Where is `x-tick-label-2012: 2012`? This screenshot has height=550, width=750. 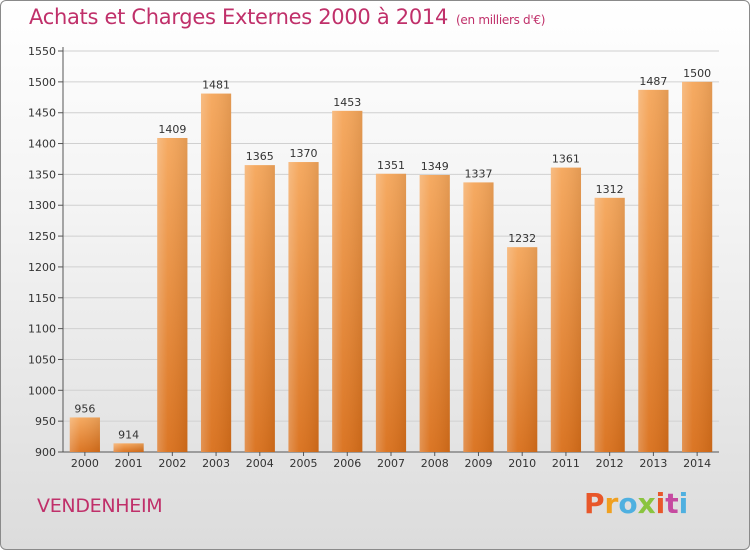 x-tick-label-2012: 2012 is located at coordinates (610, 463).